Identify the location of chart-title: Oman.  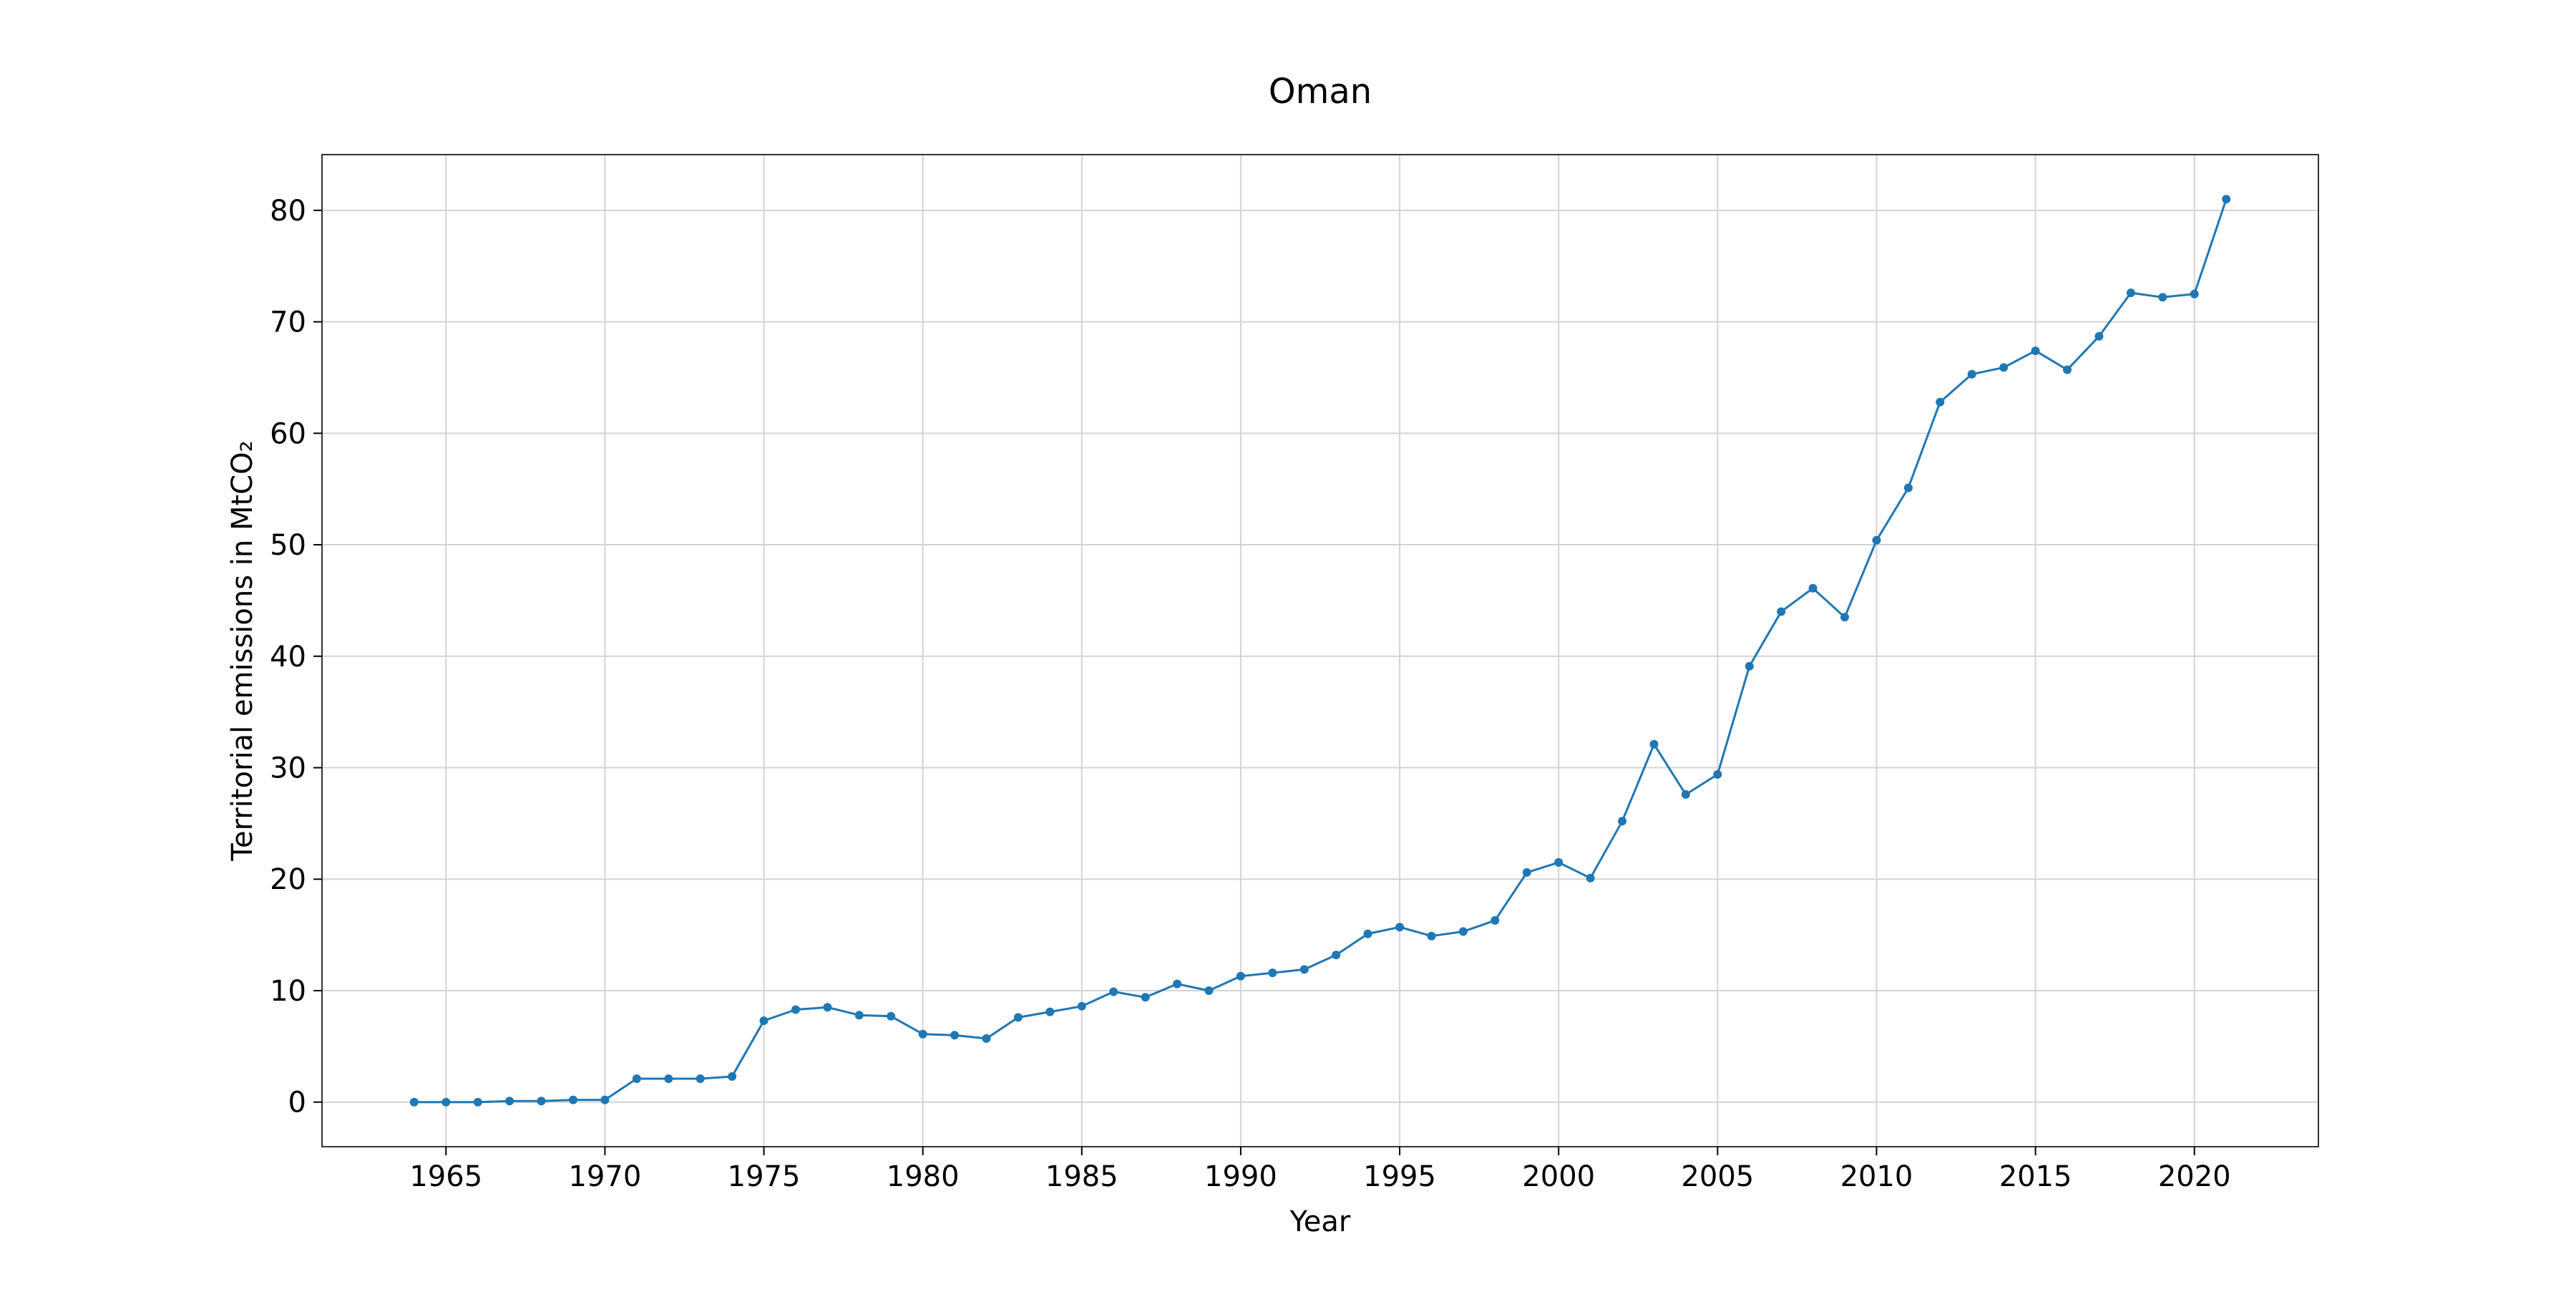
(1320, 92).